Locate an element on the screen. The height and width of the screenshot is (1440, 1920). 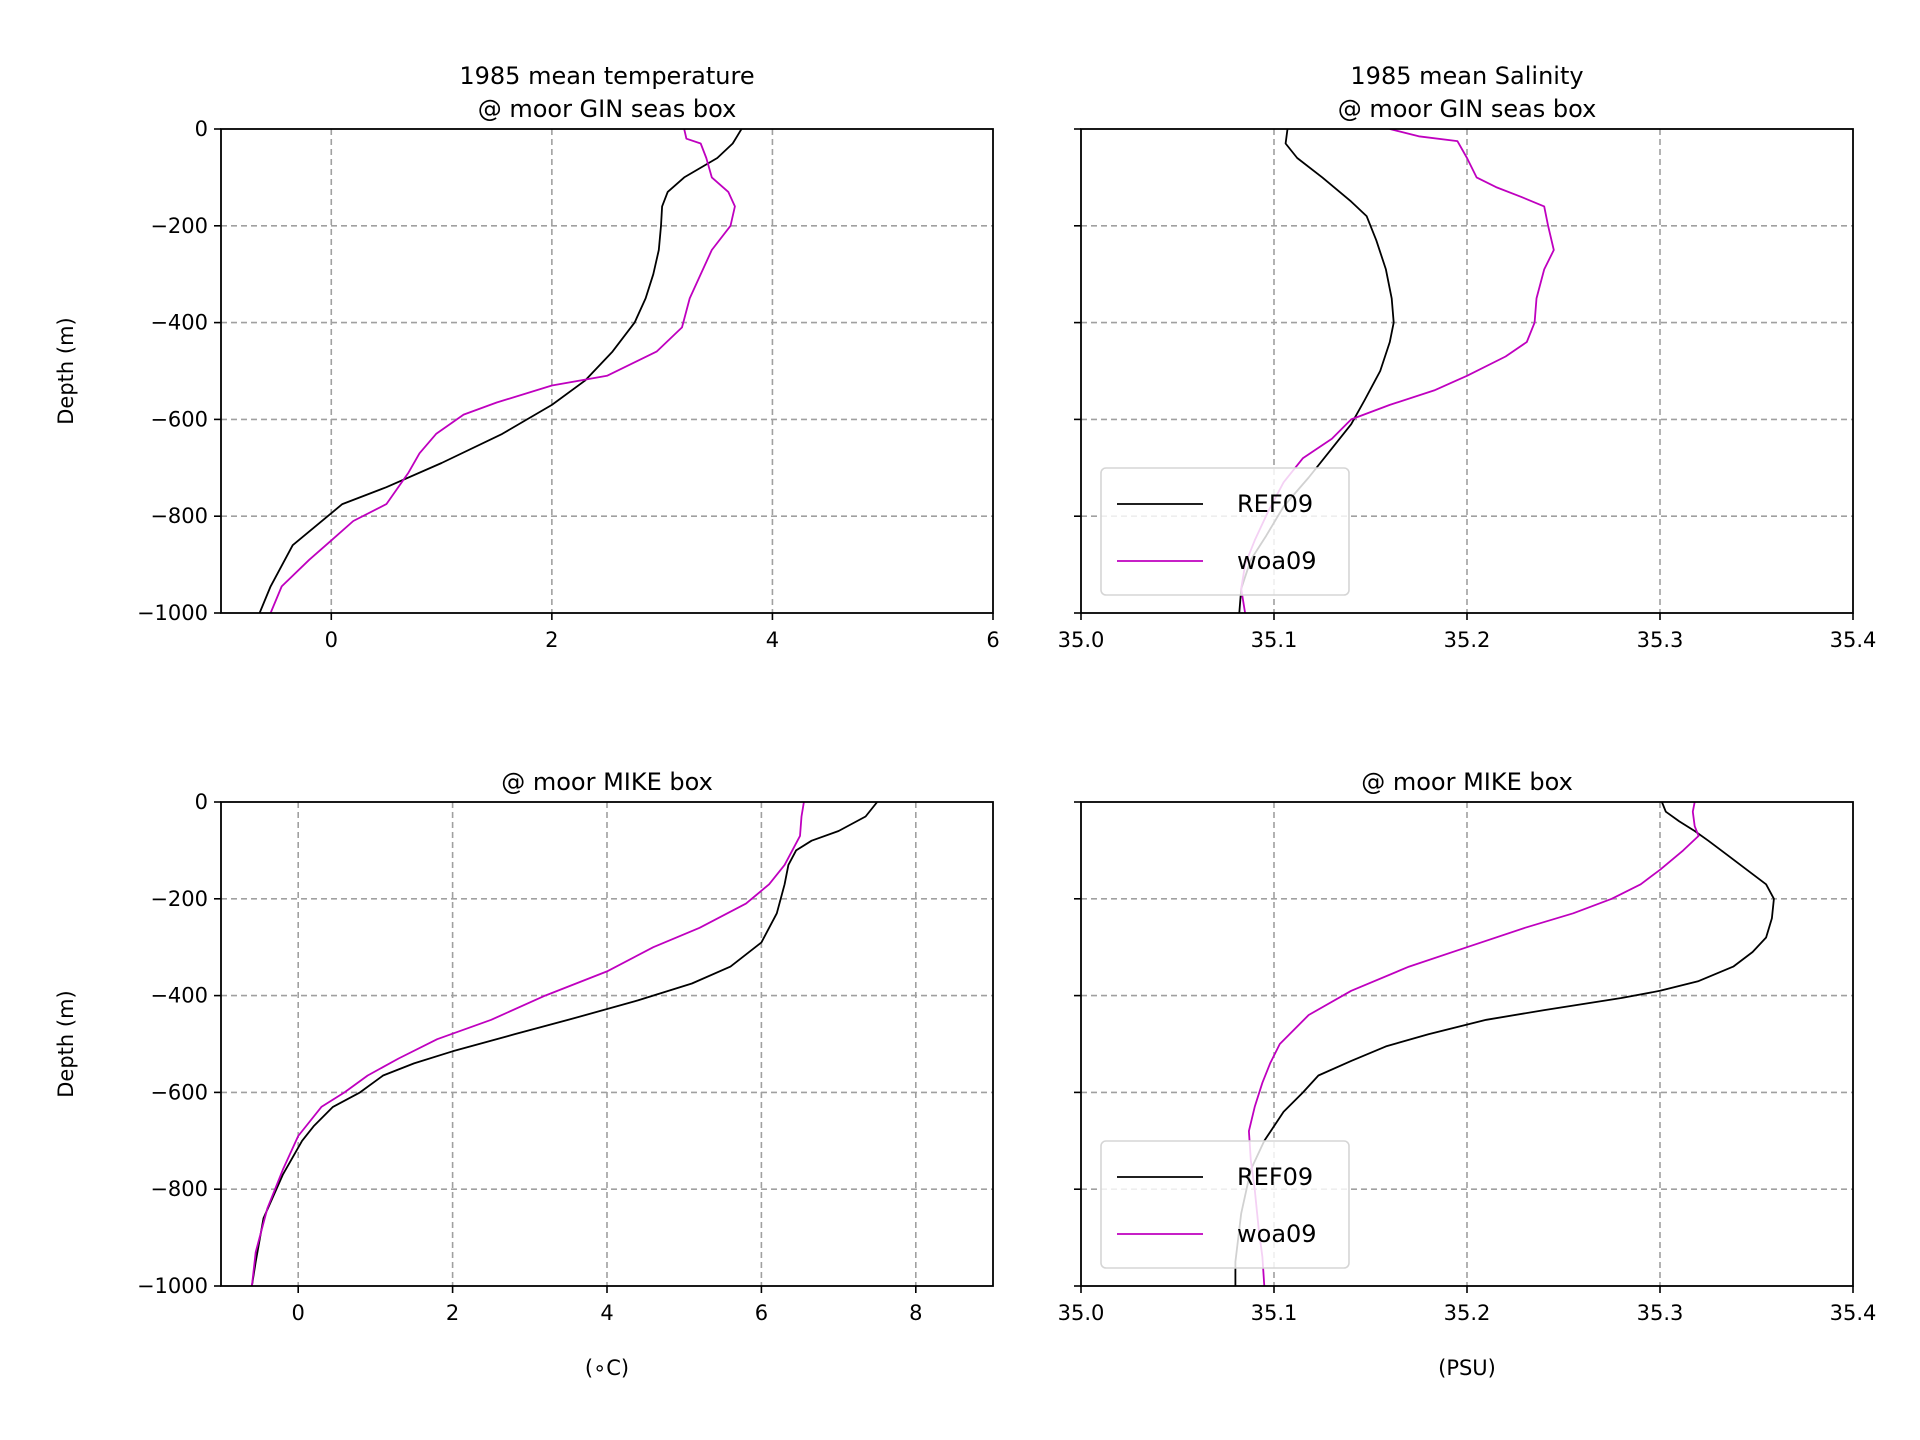
chart-title-line: 1985 mean Salinity is located at coordinates (1466, 76).